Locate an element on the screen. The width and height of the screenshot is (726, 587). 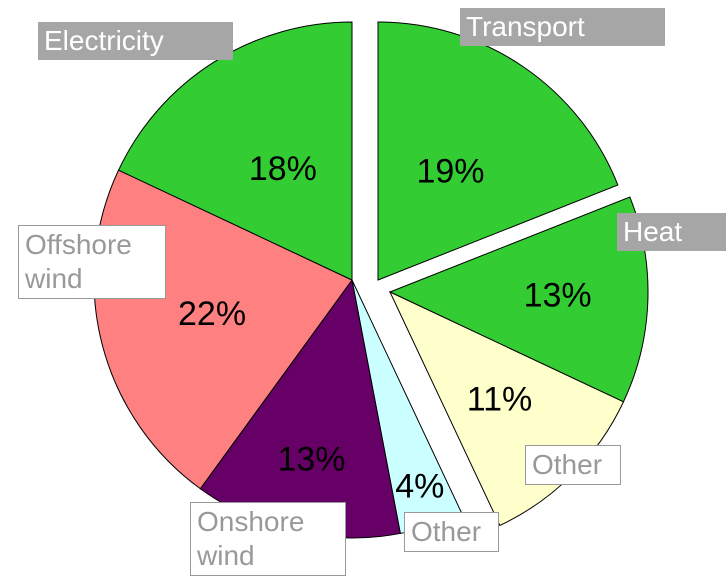
category-label: Onshore wind is located at coordinates (268, 539).